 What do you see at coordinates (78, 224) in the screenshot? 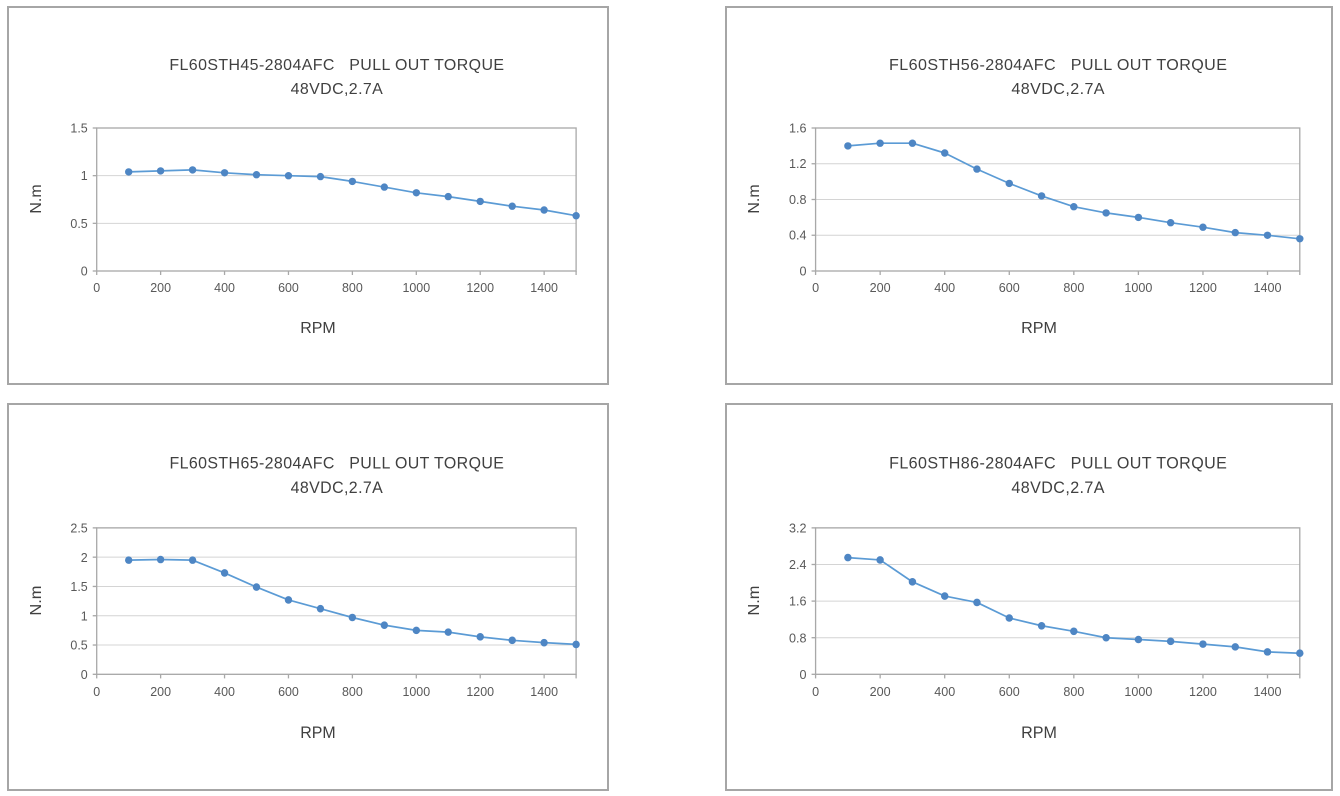
I see `y-tick-label: 0.5` at bounding box center [78, 224].